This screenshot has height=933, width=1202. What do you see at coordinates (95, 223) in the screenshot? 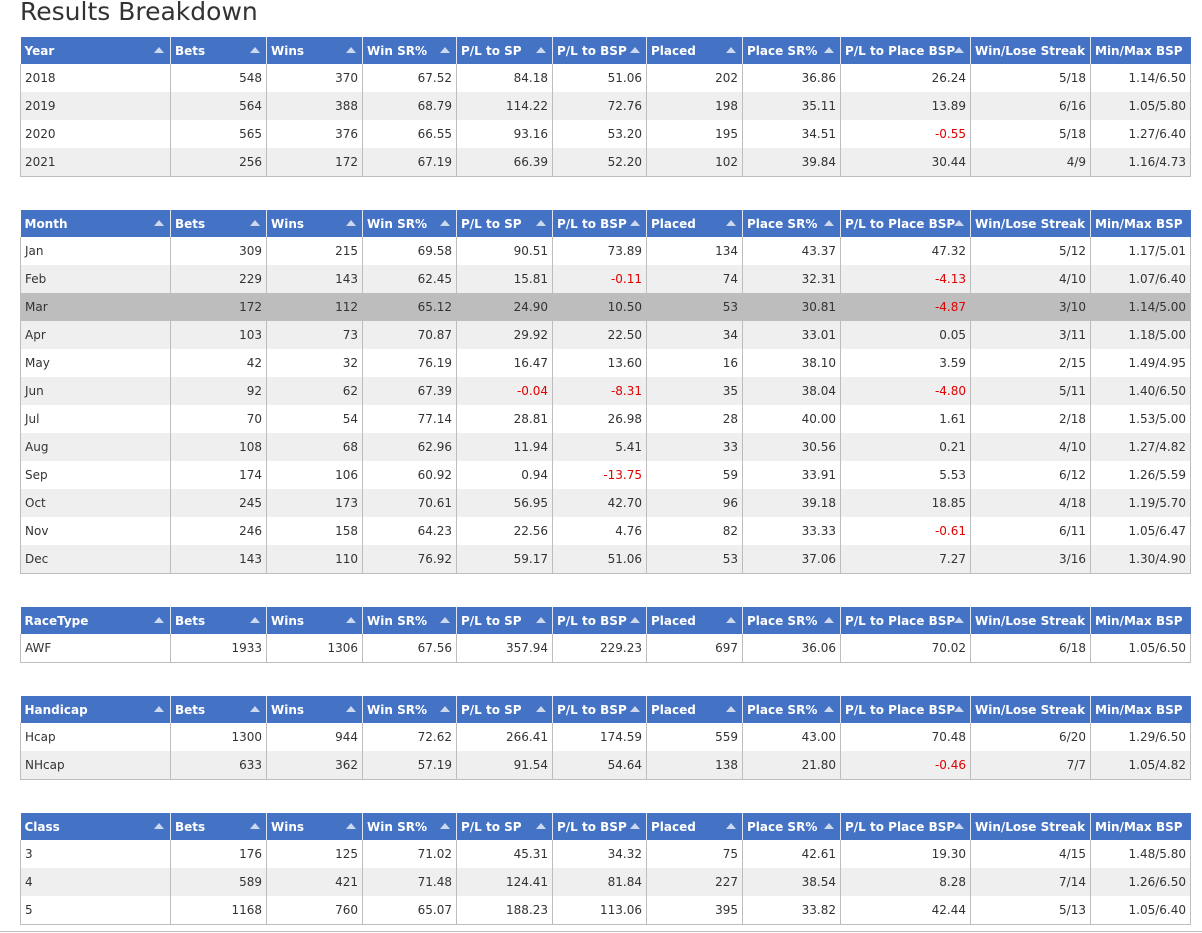
I see `column-header-month: Month` at bounding box center [95, 223].